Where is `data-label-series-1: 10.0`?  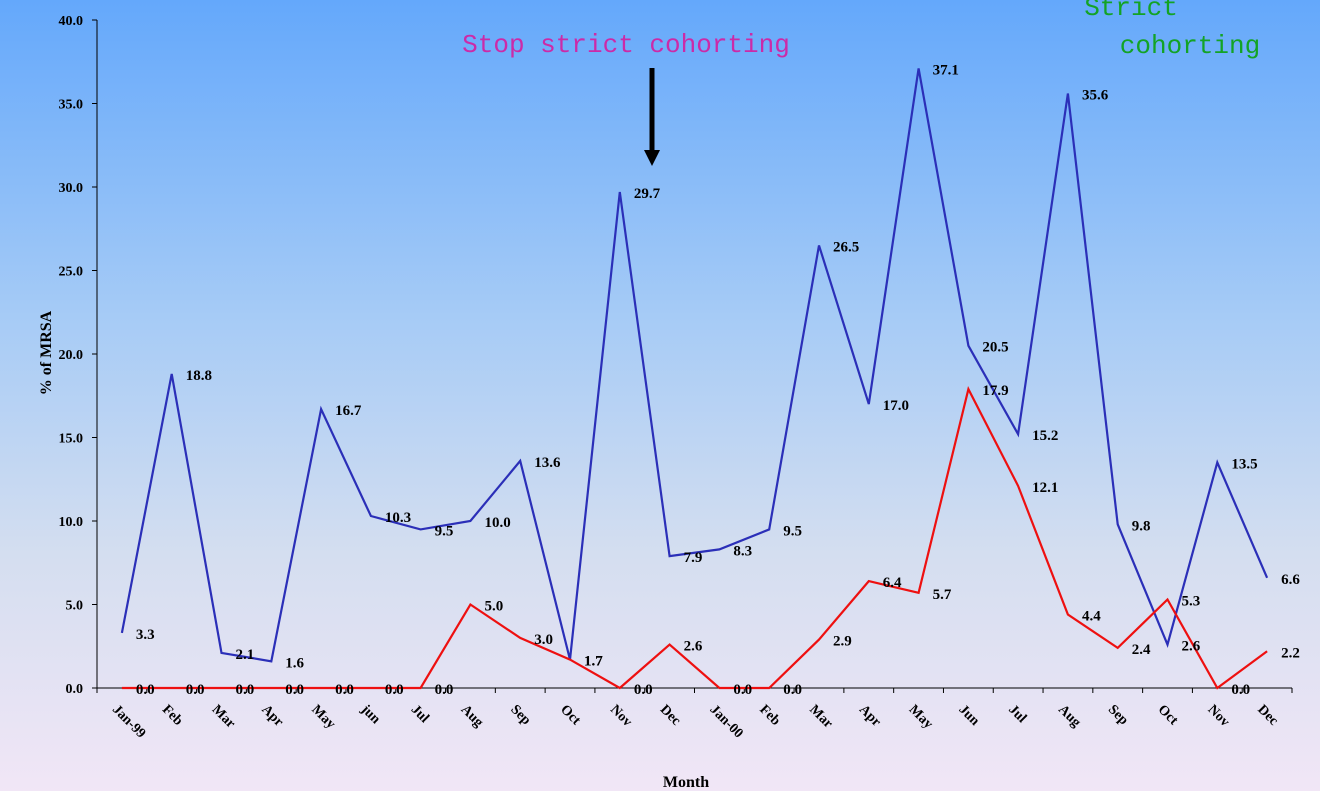 data-label-series-1: 10.0 is located at coordinates (497, 523).